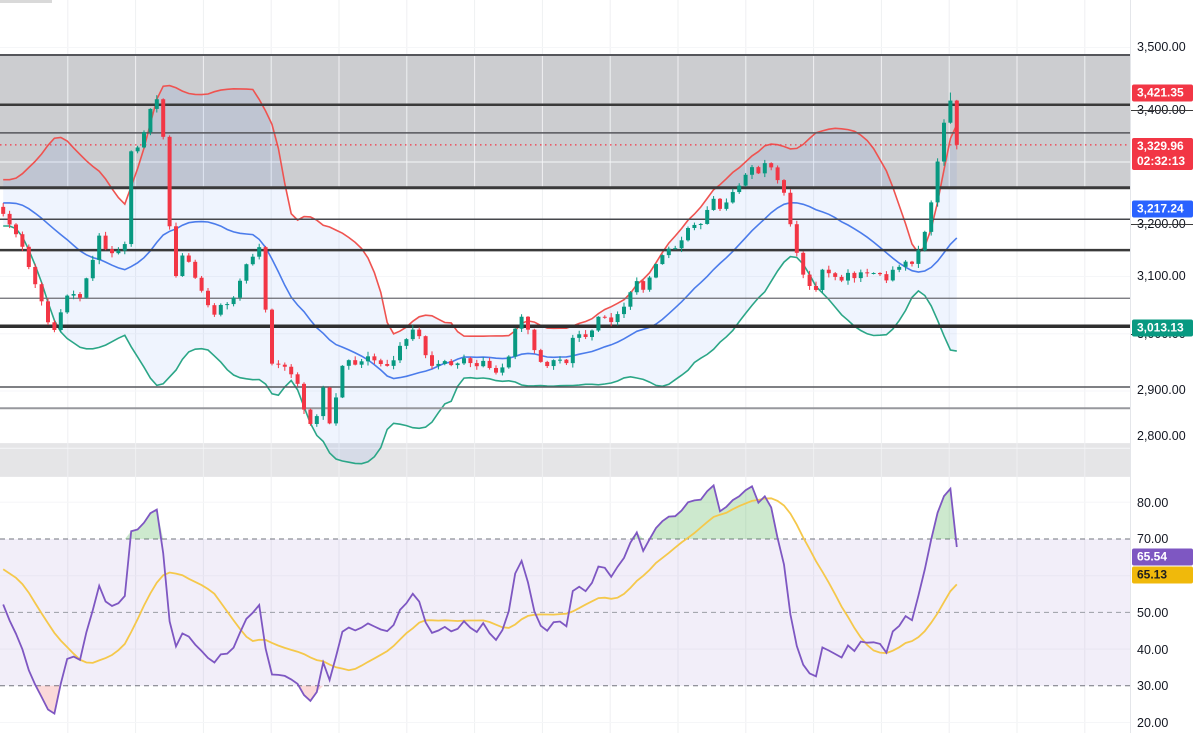 The width and height of the screenshot is (1193, 733). I want to click on axis-tick-label: 20.00, so click(1153, 723).